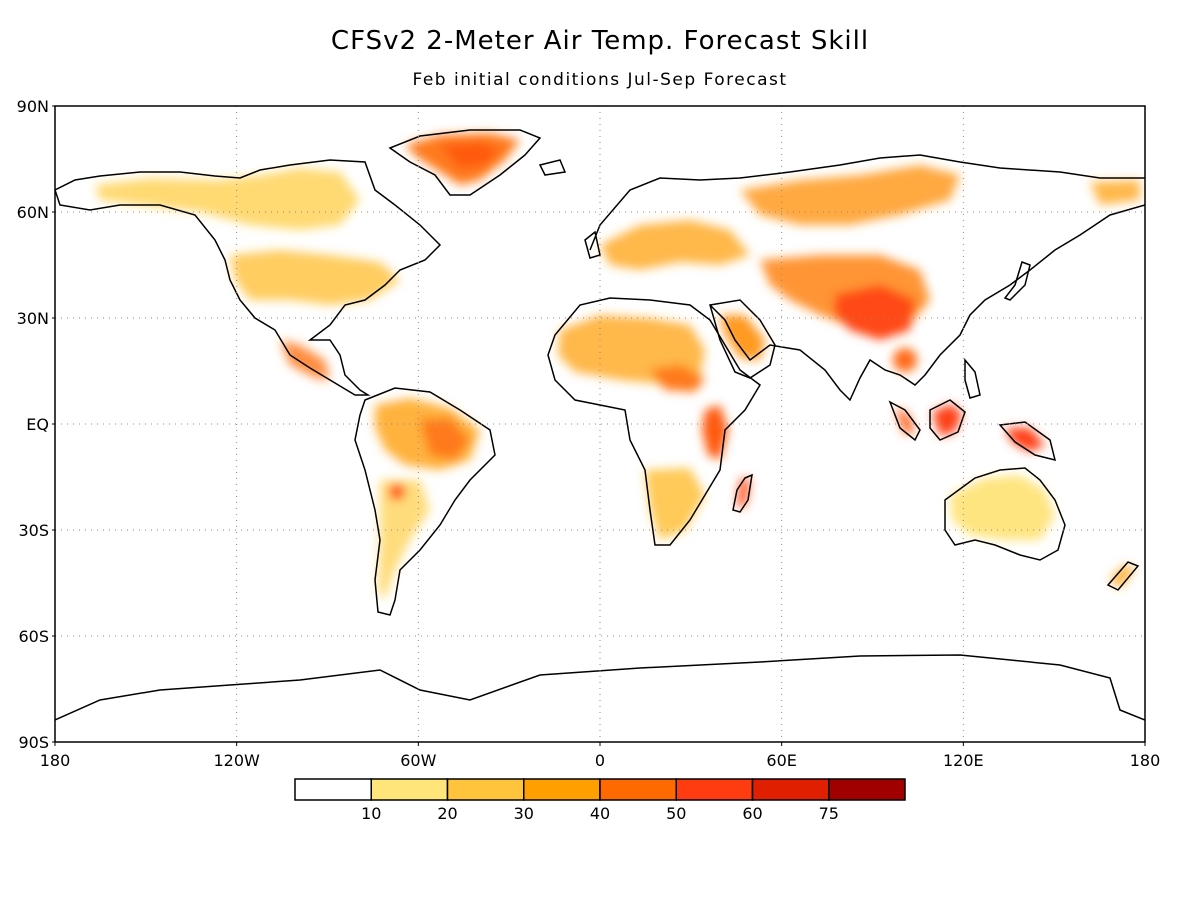 The image size is (1200, 900). I want to click on skill-patch-arabia, so click(742, 337).